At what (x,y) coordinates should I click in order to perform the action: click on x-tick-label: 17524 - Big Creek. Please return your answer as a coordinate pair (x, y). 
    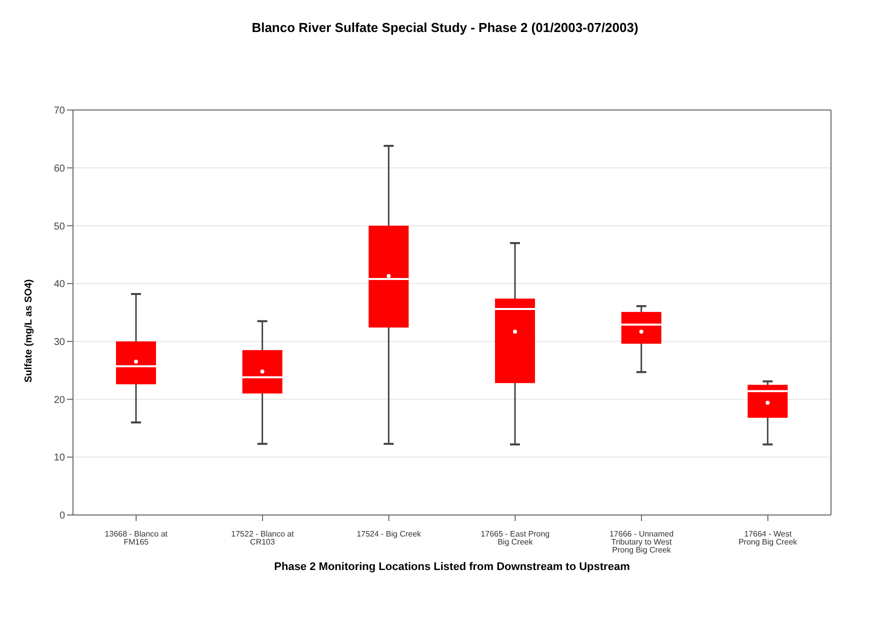
    Looking at the image, I should click on (389, 534).